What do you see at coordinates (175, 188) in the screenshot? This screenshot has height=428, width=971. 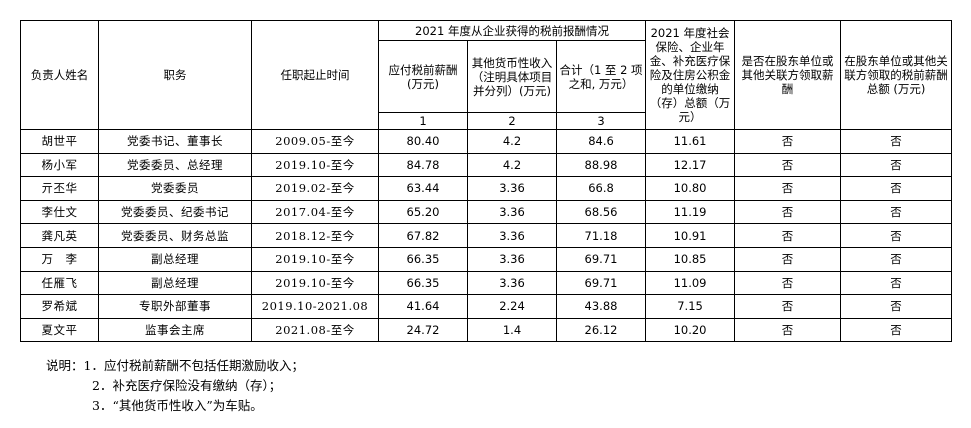 I see `cell-position: 党委委员` at bounding box center [175, 188].